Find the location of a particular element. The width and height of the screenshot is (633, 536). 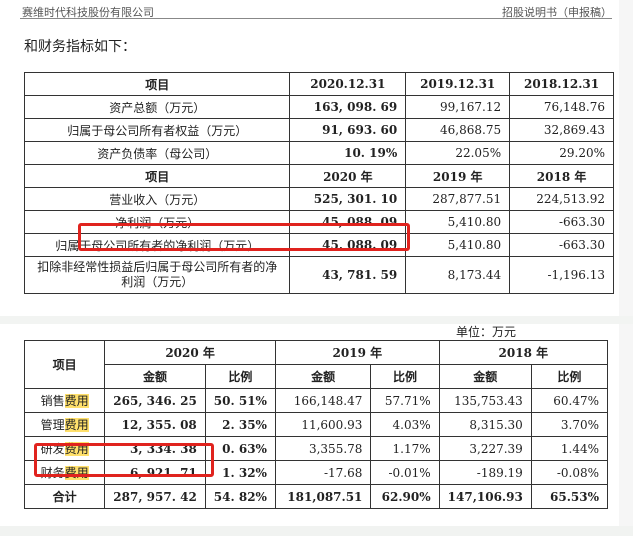

cell: 1.44% is located at coordinates (569, 448).